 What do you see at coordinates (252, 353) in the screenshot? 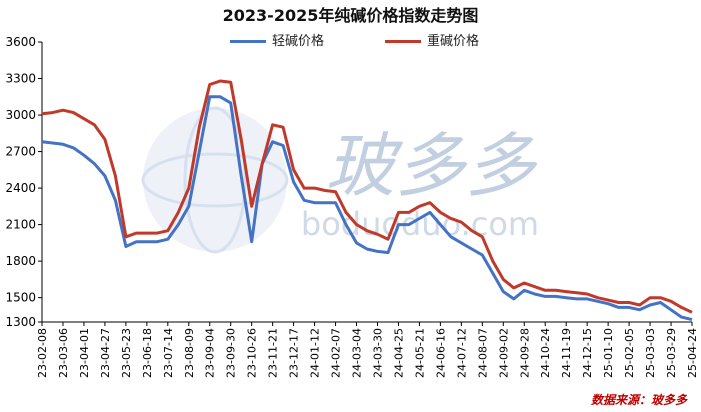
I see `x-tick-label: 23-10-26` at bounding box center [252, 353].